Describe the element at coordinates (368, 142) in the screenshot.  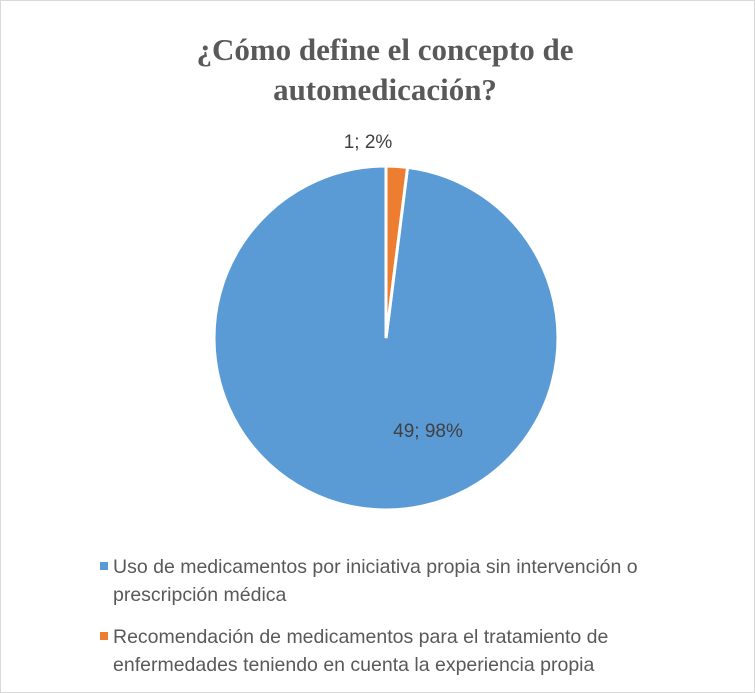
I see `data-label: 1; 2%` at that location.